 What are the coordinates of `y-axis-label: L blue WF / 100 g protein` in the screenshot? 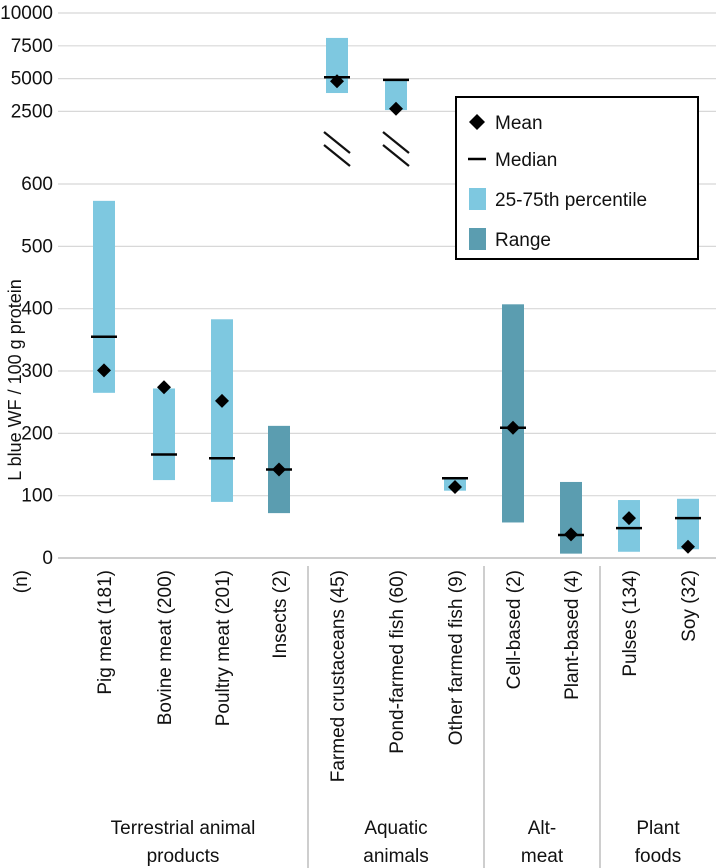 It's located at (15, 379).